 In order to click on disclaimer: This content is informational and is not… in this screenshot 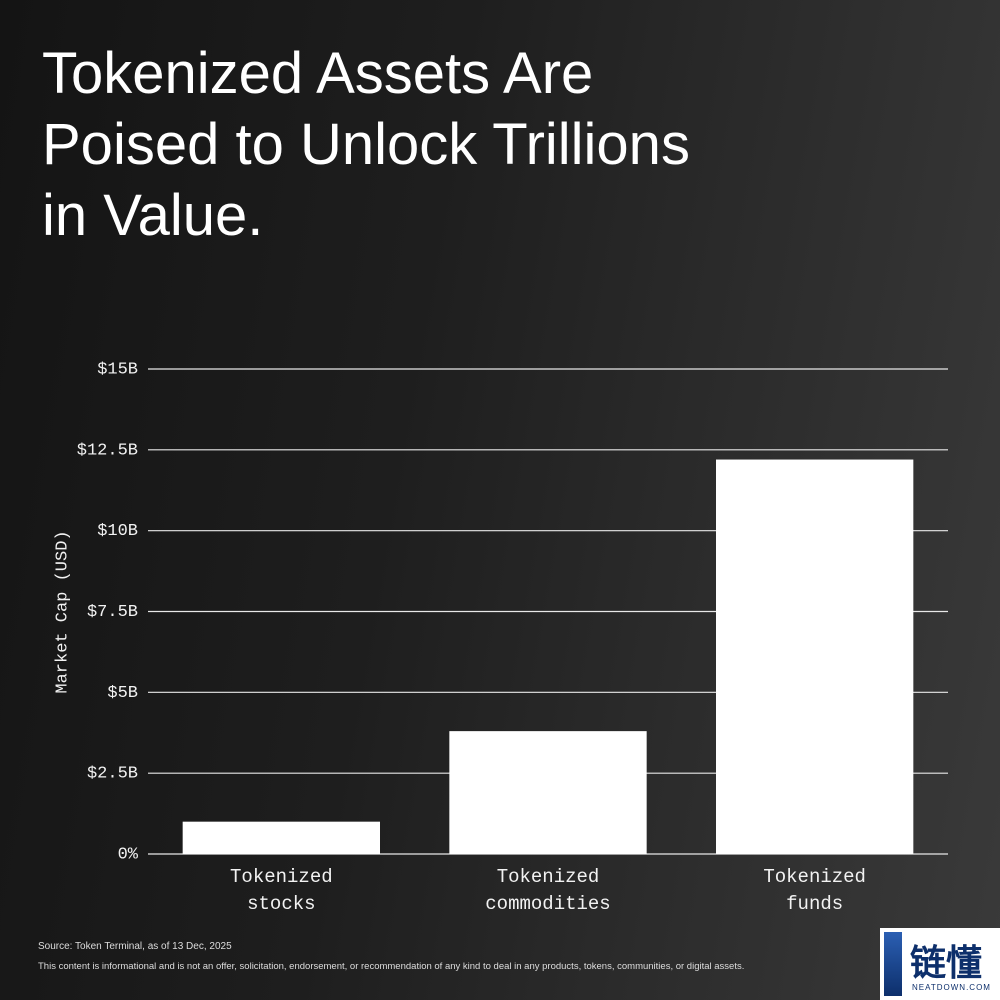, I will do `click(391, 966)`.